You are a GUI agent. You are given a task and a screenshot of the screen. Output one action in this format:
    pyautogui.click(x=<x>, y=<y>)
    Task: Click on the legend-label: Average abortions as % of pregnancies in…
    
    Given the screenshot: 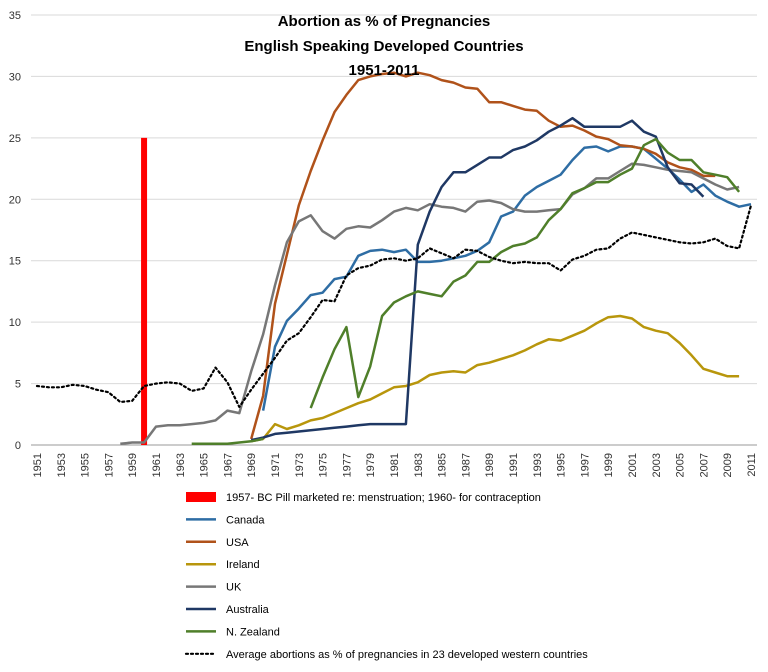 What is the action you would take?
    pyautogui.click(x=407, y=655)
    